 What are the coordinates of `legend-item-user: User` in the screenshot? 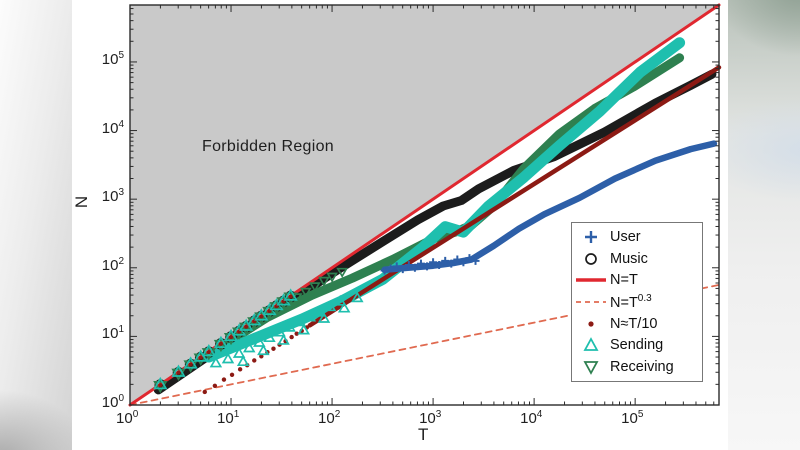 It's located at (637, 237).